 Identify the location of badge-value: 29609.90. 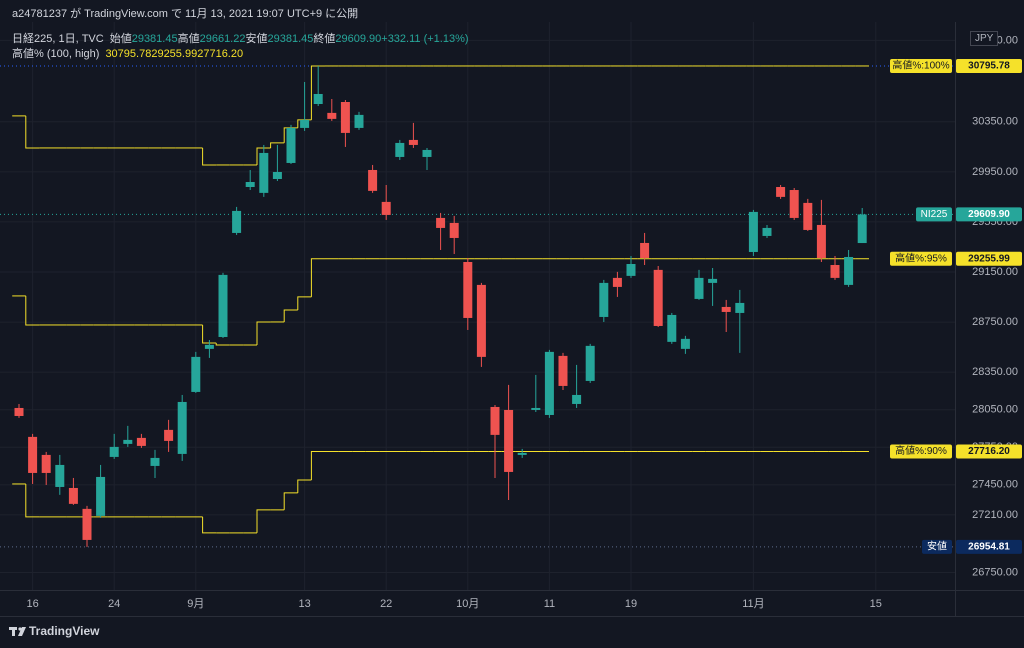
(989, 214).